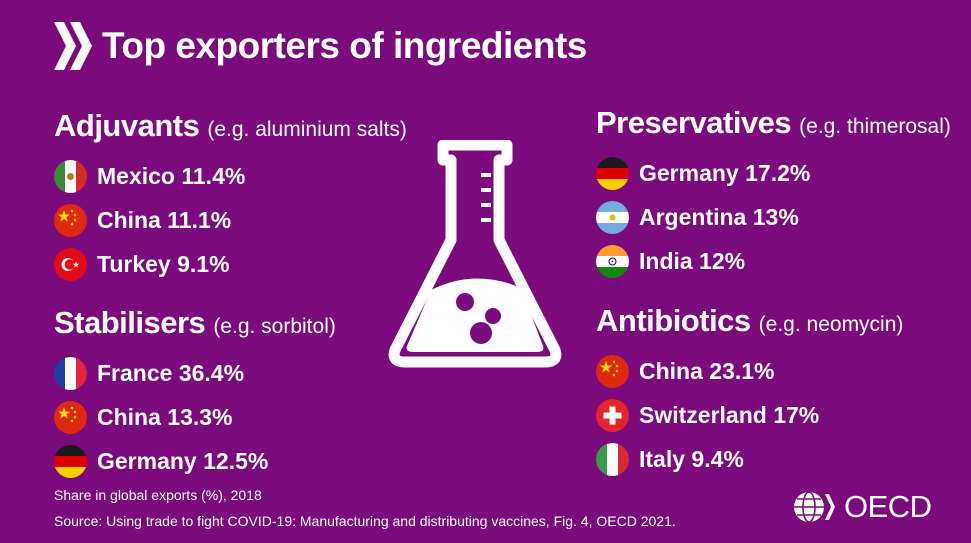 The image size is (971, 543). What do you see at coordinates (729, 414) in the screenshot?
I see `item-label: Switzerland 17%` at bounding box center [729, 414].